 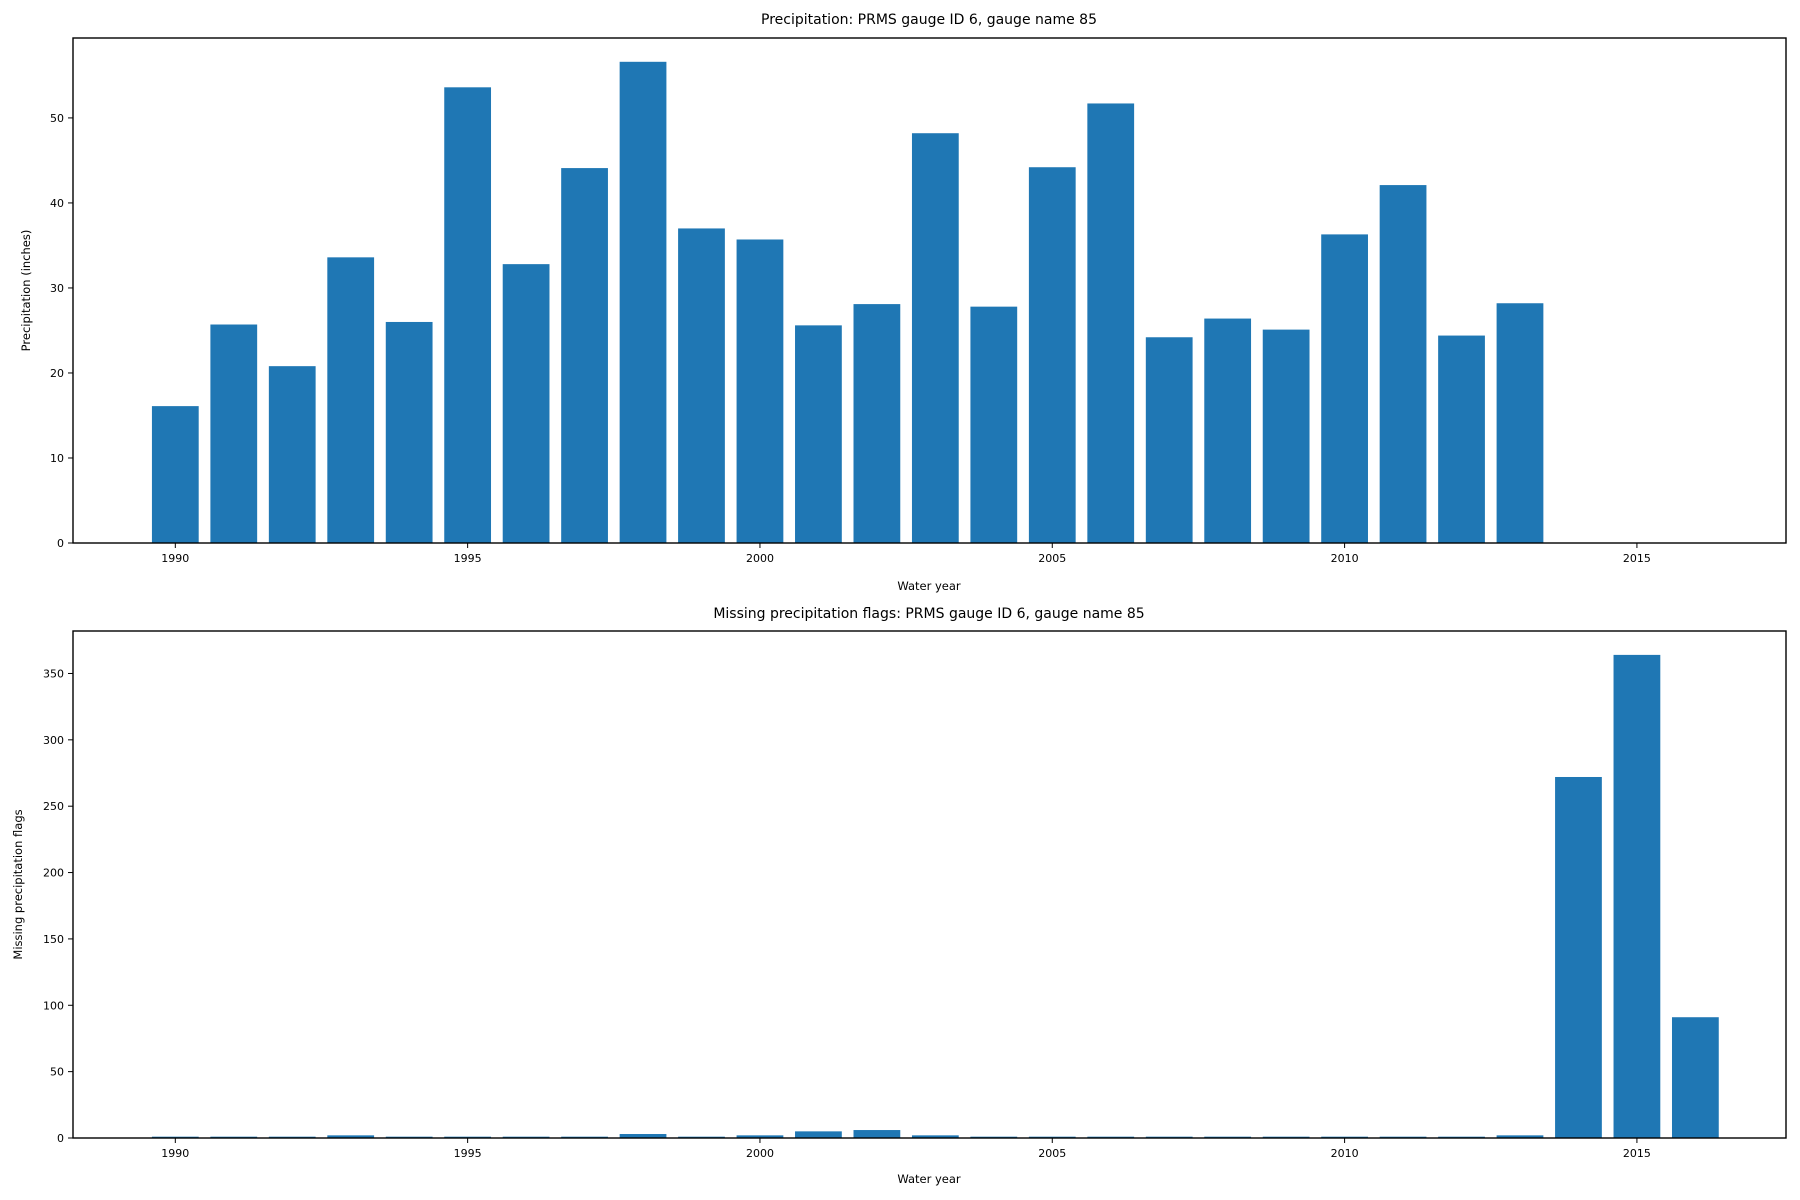 What do you see at coordinates (292, 454) in the screenshot?
I see `precipitation-bar-1992` at bounding box center [292, 454].